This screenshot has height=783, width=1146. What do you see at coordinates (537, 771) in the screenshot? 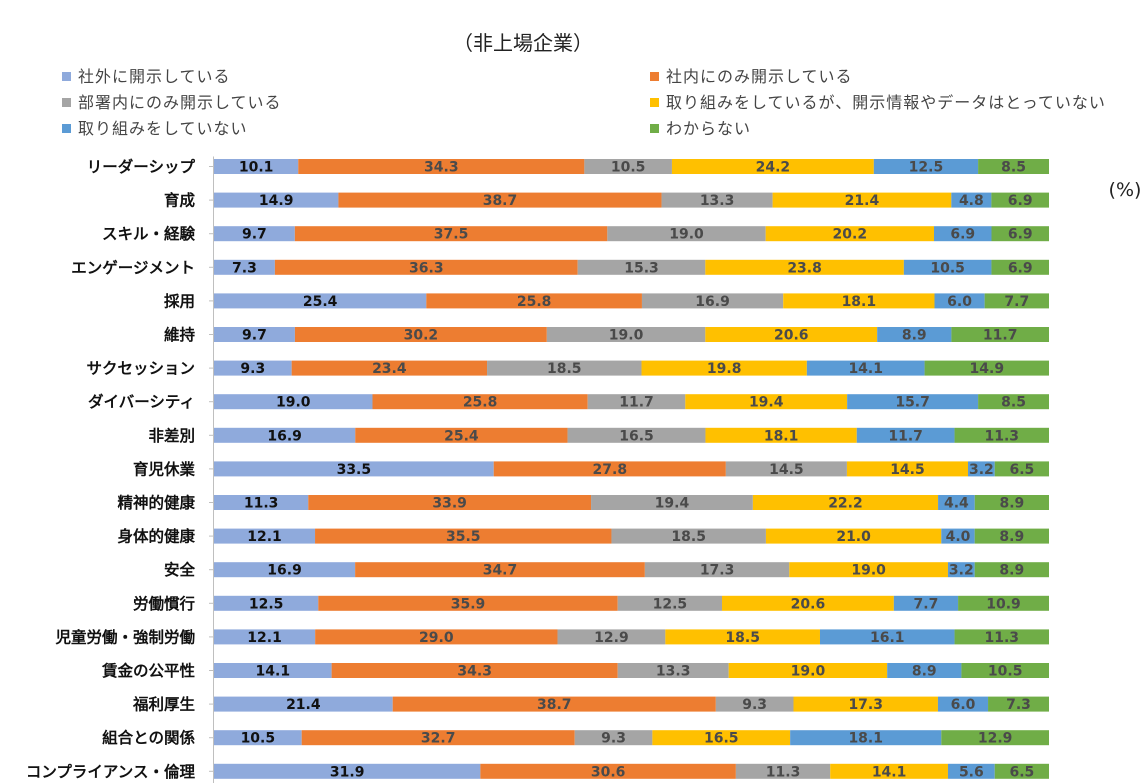
I see `bar-row: コンプライアンス・倫理 31.9 30.6 11.3 14.1 5.6 6.5` at bounding box center [537, 771].